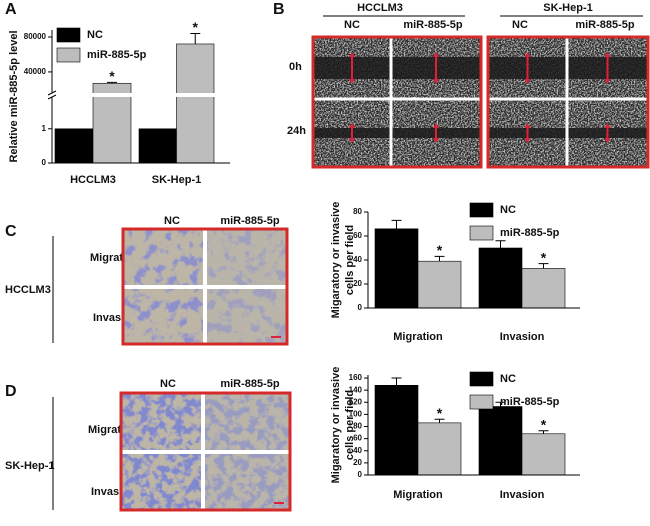  I want to click on x-tick-label: HCCLM3, so click(93, 180).